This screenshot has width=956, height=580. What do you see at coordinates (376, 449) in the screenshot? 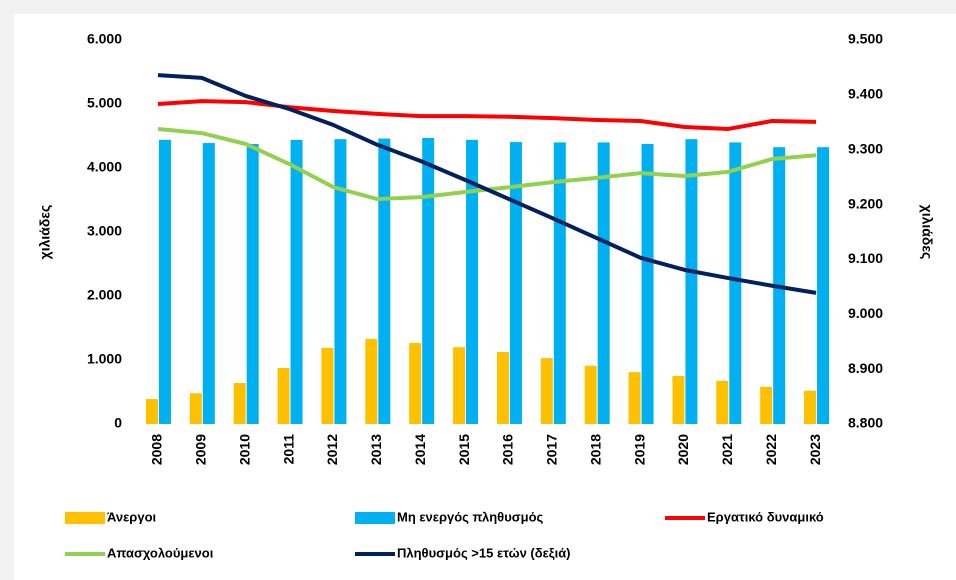
I see `x-tick-label: 2013` at bounding box center [376, 449].